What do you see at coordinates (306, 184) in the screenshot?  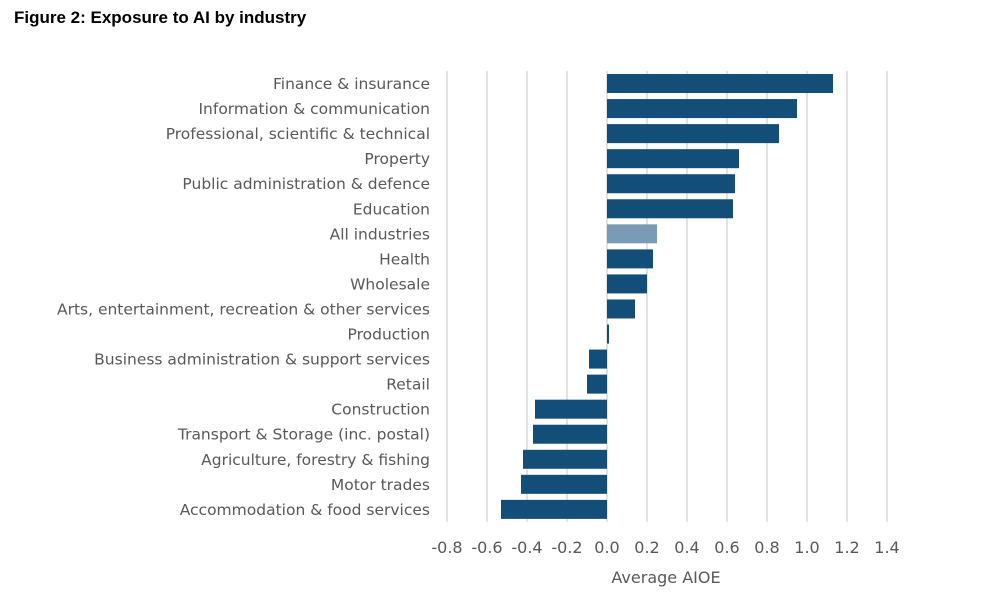 I see `category-label: Public administration & defence` at bounding box center [306, 184].